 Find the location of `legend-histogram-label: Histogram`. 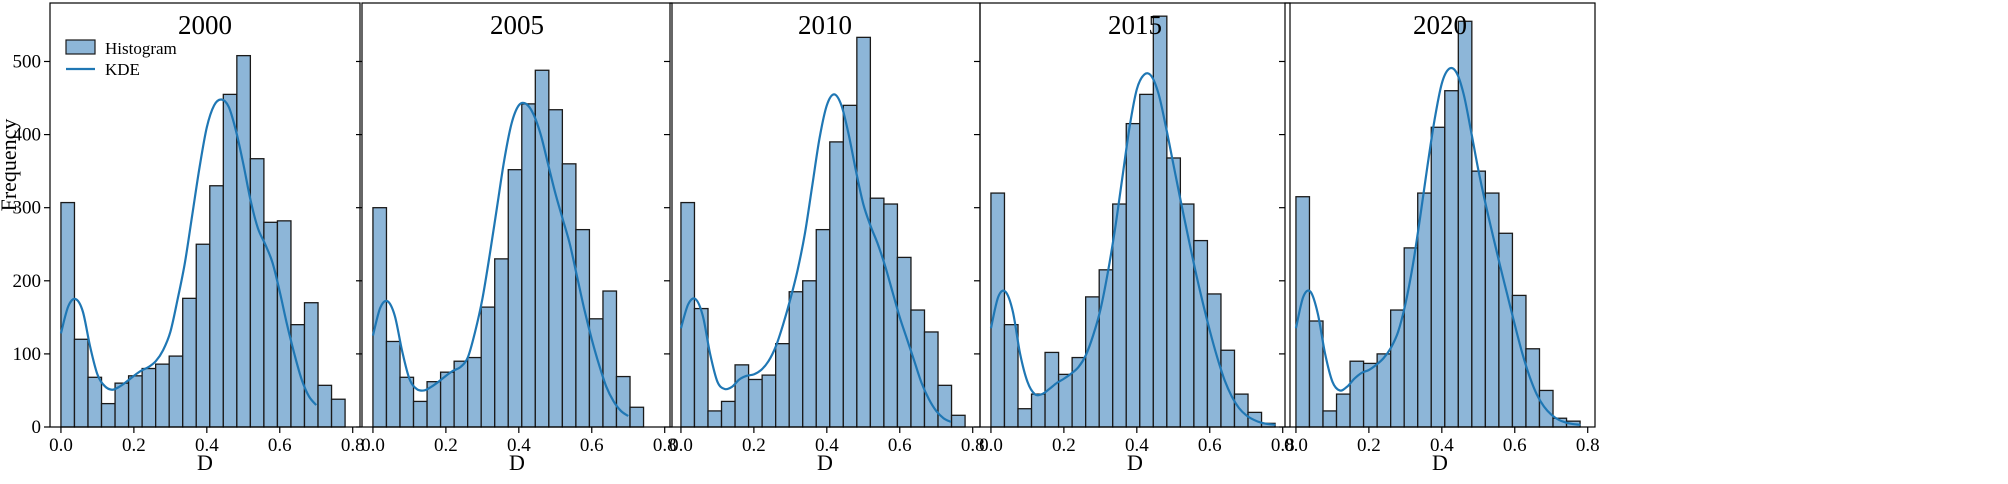

legend-histogram-label: Histogram is located at coordinates (141, 48).